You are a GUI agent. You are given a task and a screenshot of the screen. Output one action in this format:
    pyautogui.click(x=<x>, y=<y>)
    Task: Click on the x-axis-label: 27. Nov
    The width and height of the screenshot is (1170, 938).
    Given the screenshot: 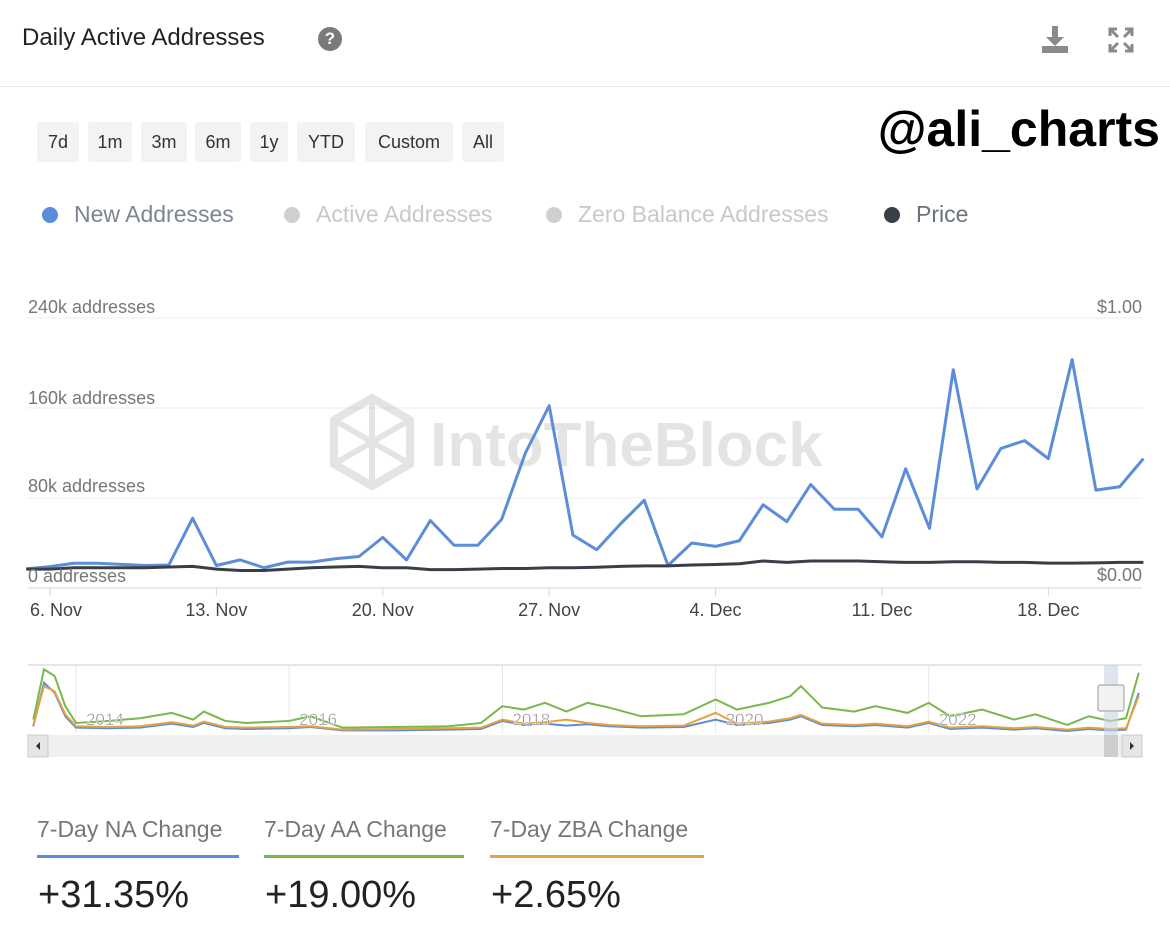 What is the action you would take?
    pyautogui.click(x=549, y=610)
    